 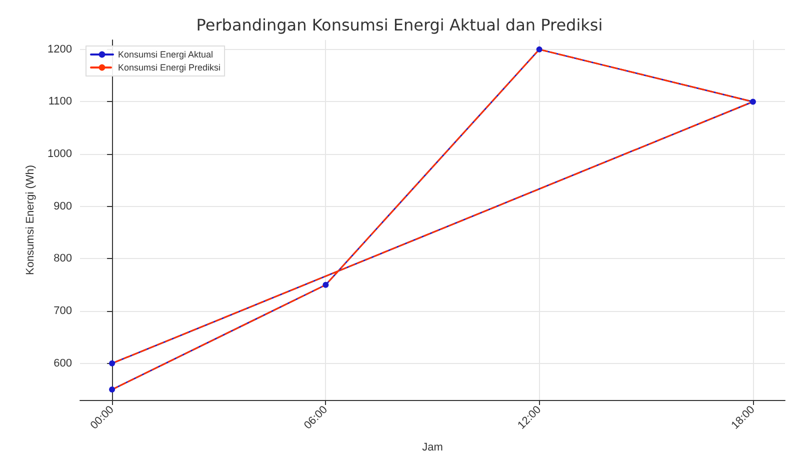 I want to click on y-tick-label: 1000, so click(x=60, y=154).